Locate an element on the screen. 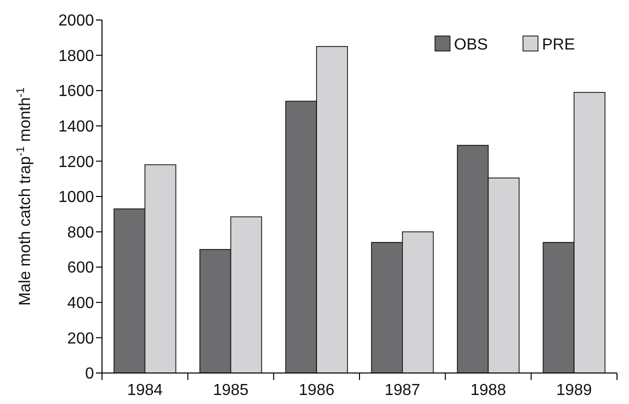 The width and height of the screenshot is (629, 404). y-tick-label: 1600 is located at coordinates (76, 91).